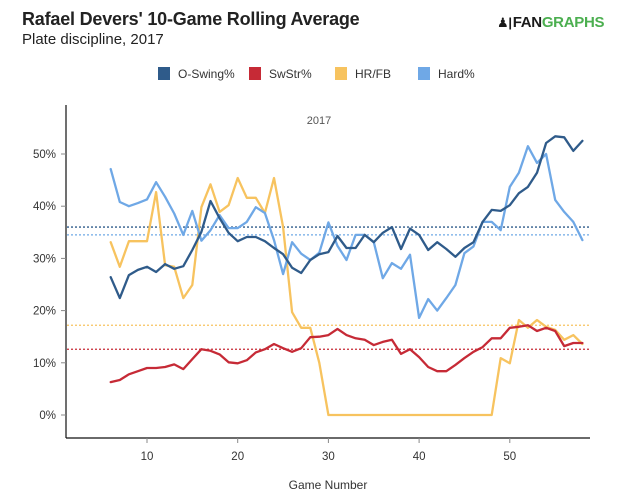  I want to click on legend-swatch-hard, so click(424, 73).